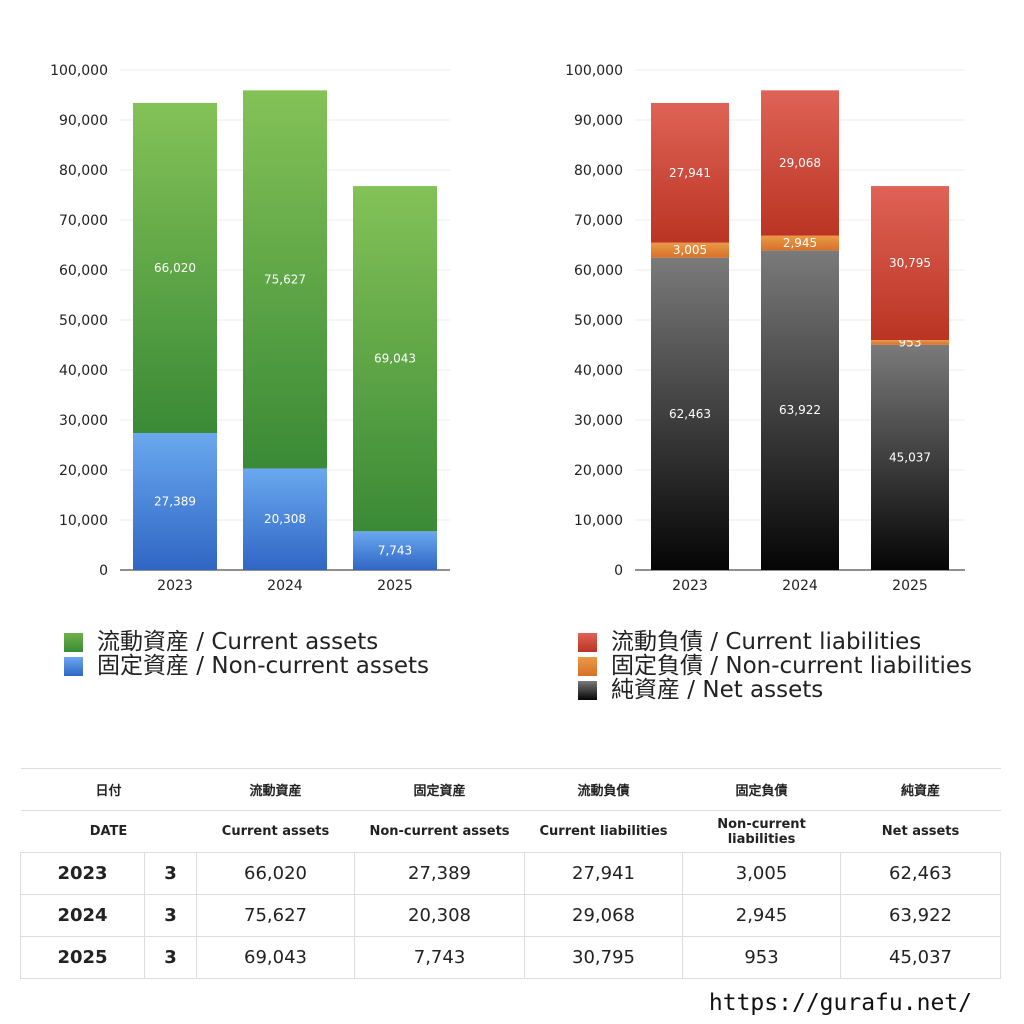 Image resolution: width=1024 pixels, height=1024 pixels. Describe the element at coordinates (604, 915) in the screenshot. I see `cell-current-liabilities: 29,068` at that location.